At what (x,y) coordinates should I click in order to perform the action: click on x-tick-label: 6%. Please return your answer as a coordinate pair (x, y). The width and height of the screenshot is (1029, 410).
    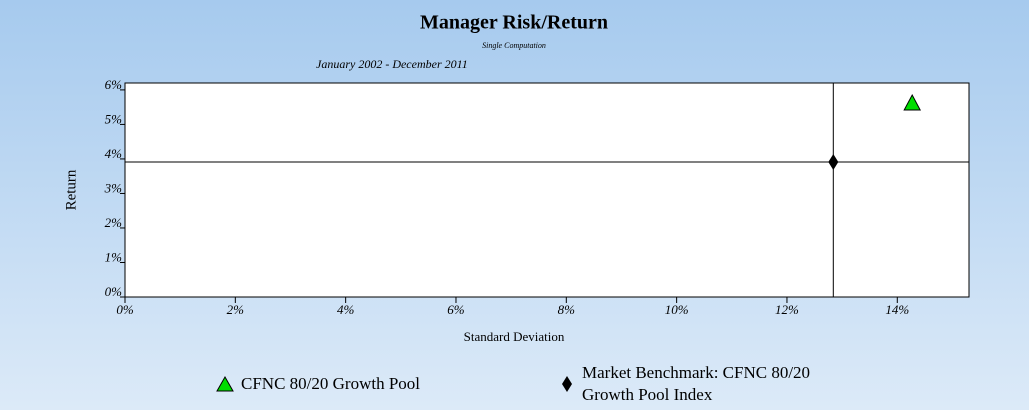
    Looking at the image, I should click on (456, 309).